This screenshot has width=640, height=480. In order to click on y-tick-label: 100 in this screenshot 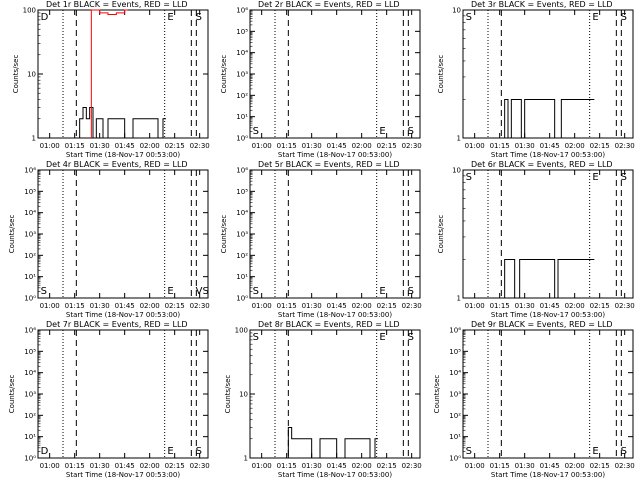, I will do `click(29, 11)`.